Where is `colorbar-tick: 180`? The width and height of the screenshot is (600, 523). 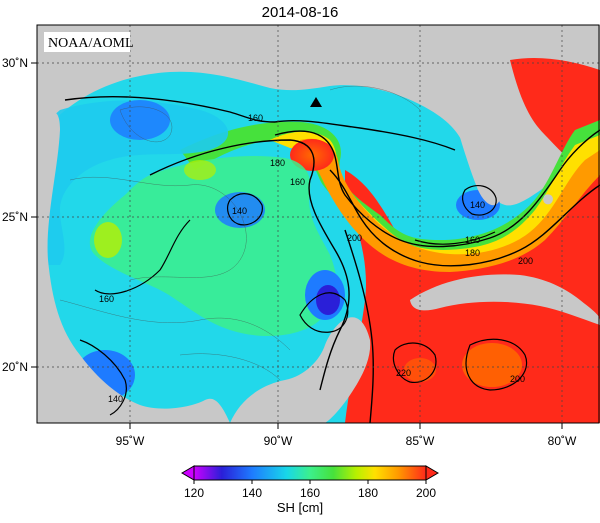 colorbar-tick: 180 is located at coordinates (368, 493).